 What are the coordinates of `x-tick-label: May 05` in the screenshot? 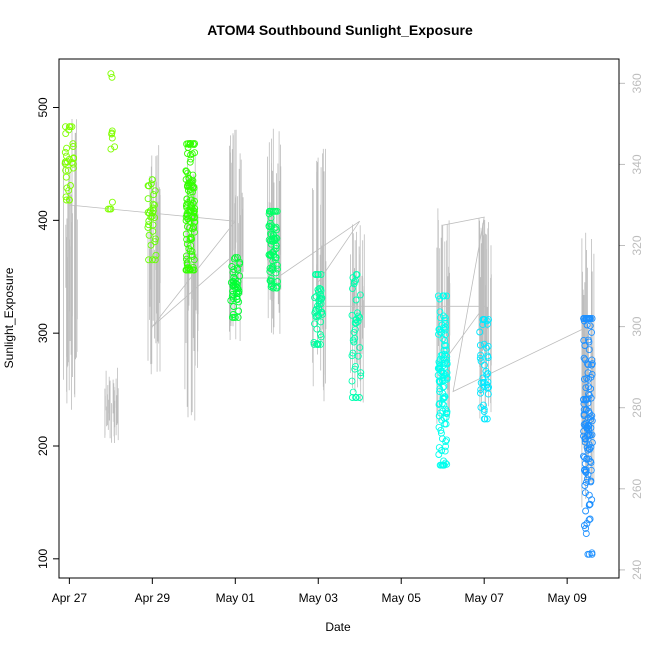 It's located at (402, 598).